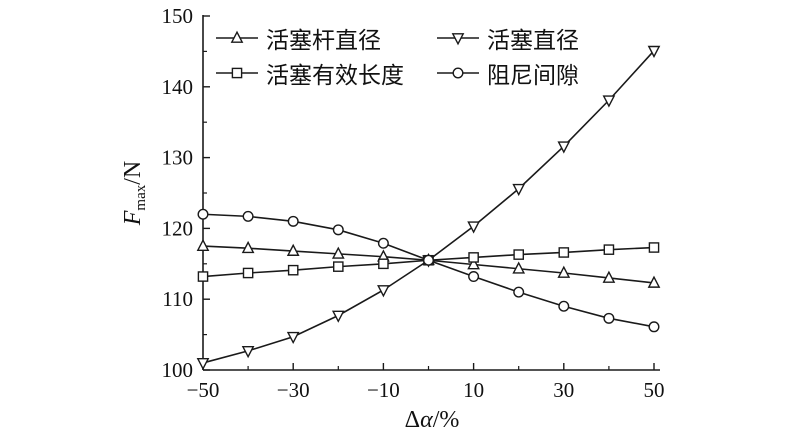  Describe the element at coordinates (446, 420) in the screenshot. I see `x-axis-title-unit: /%` at that location.